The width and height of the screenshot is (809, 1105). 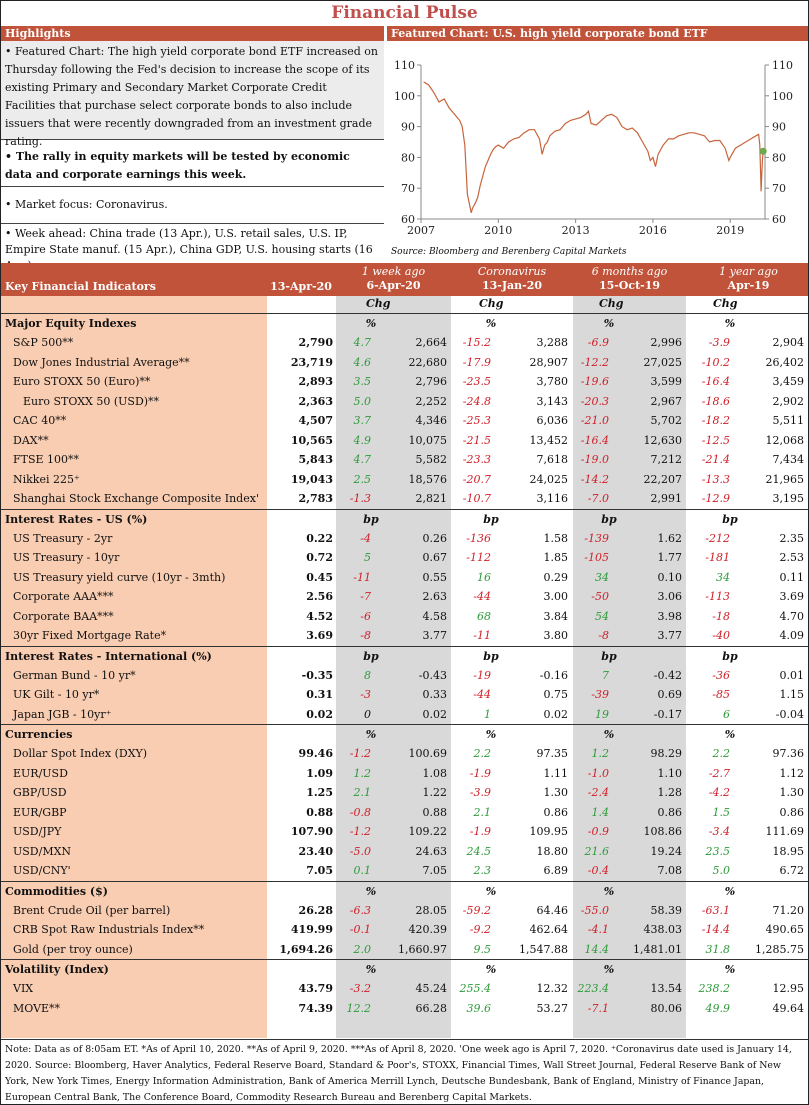 I want to click on section-title: Volatility (Index), so click(x=57, y=969).